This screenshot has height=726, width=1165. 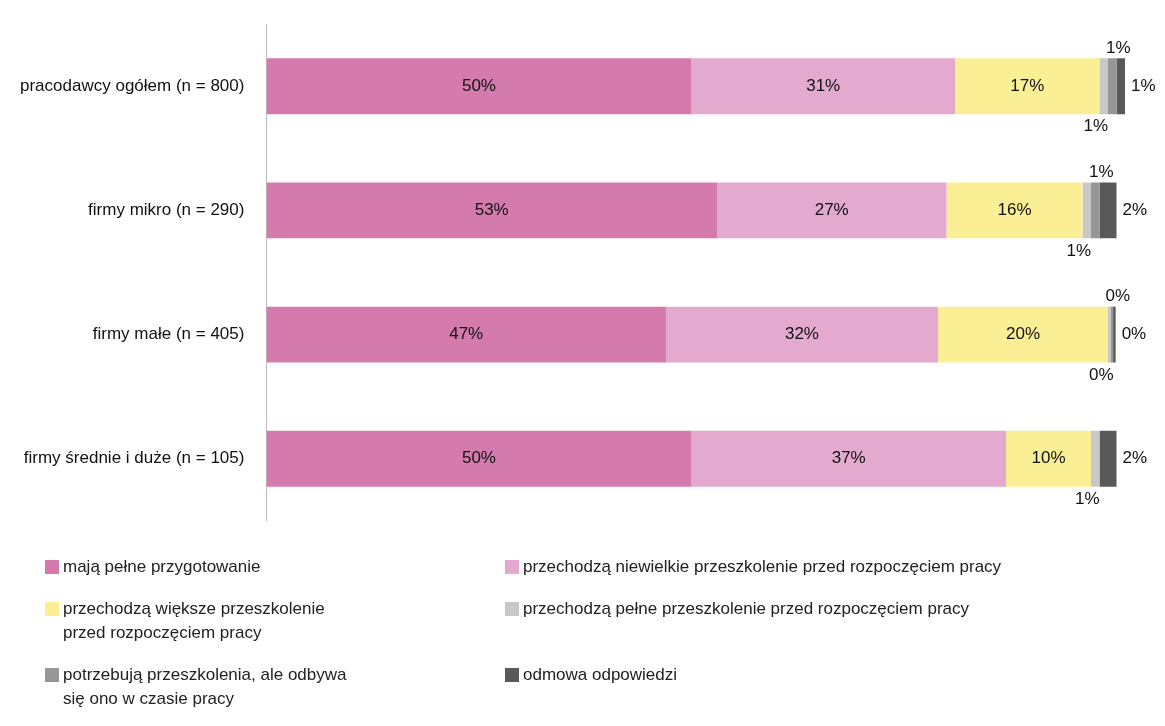 I want to click on legend-label: odmowa odpowiedzi, so click(x=600, y=675).